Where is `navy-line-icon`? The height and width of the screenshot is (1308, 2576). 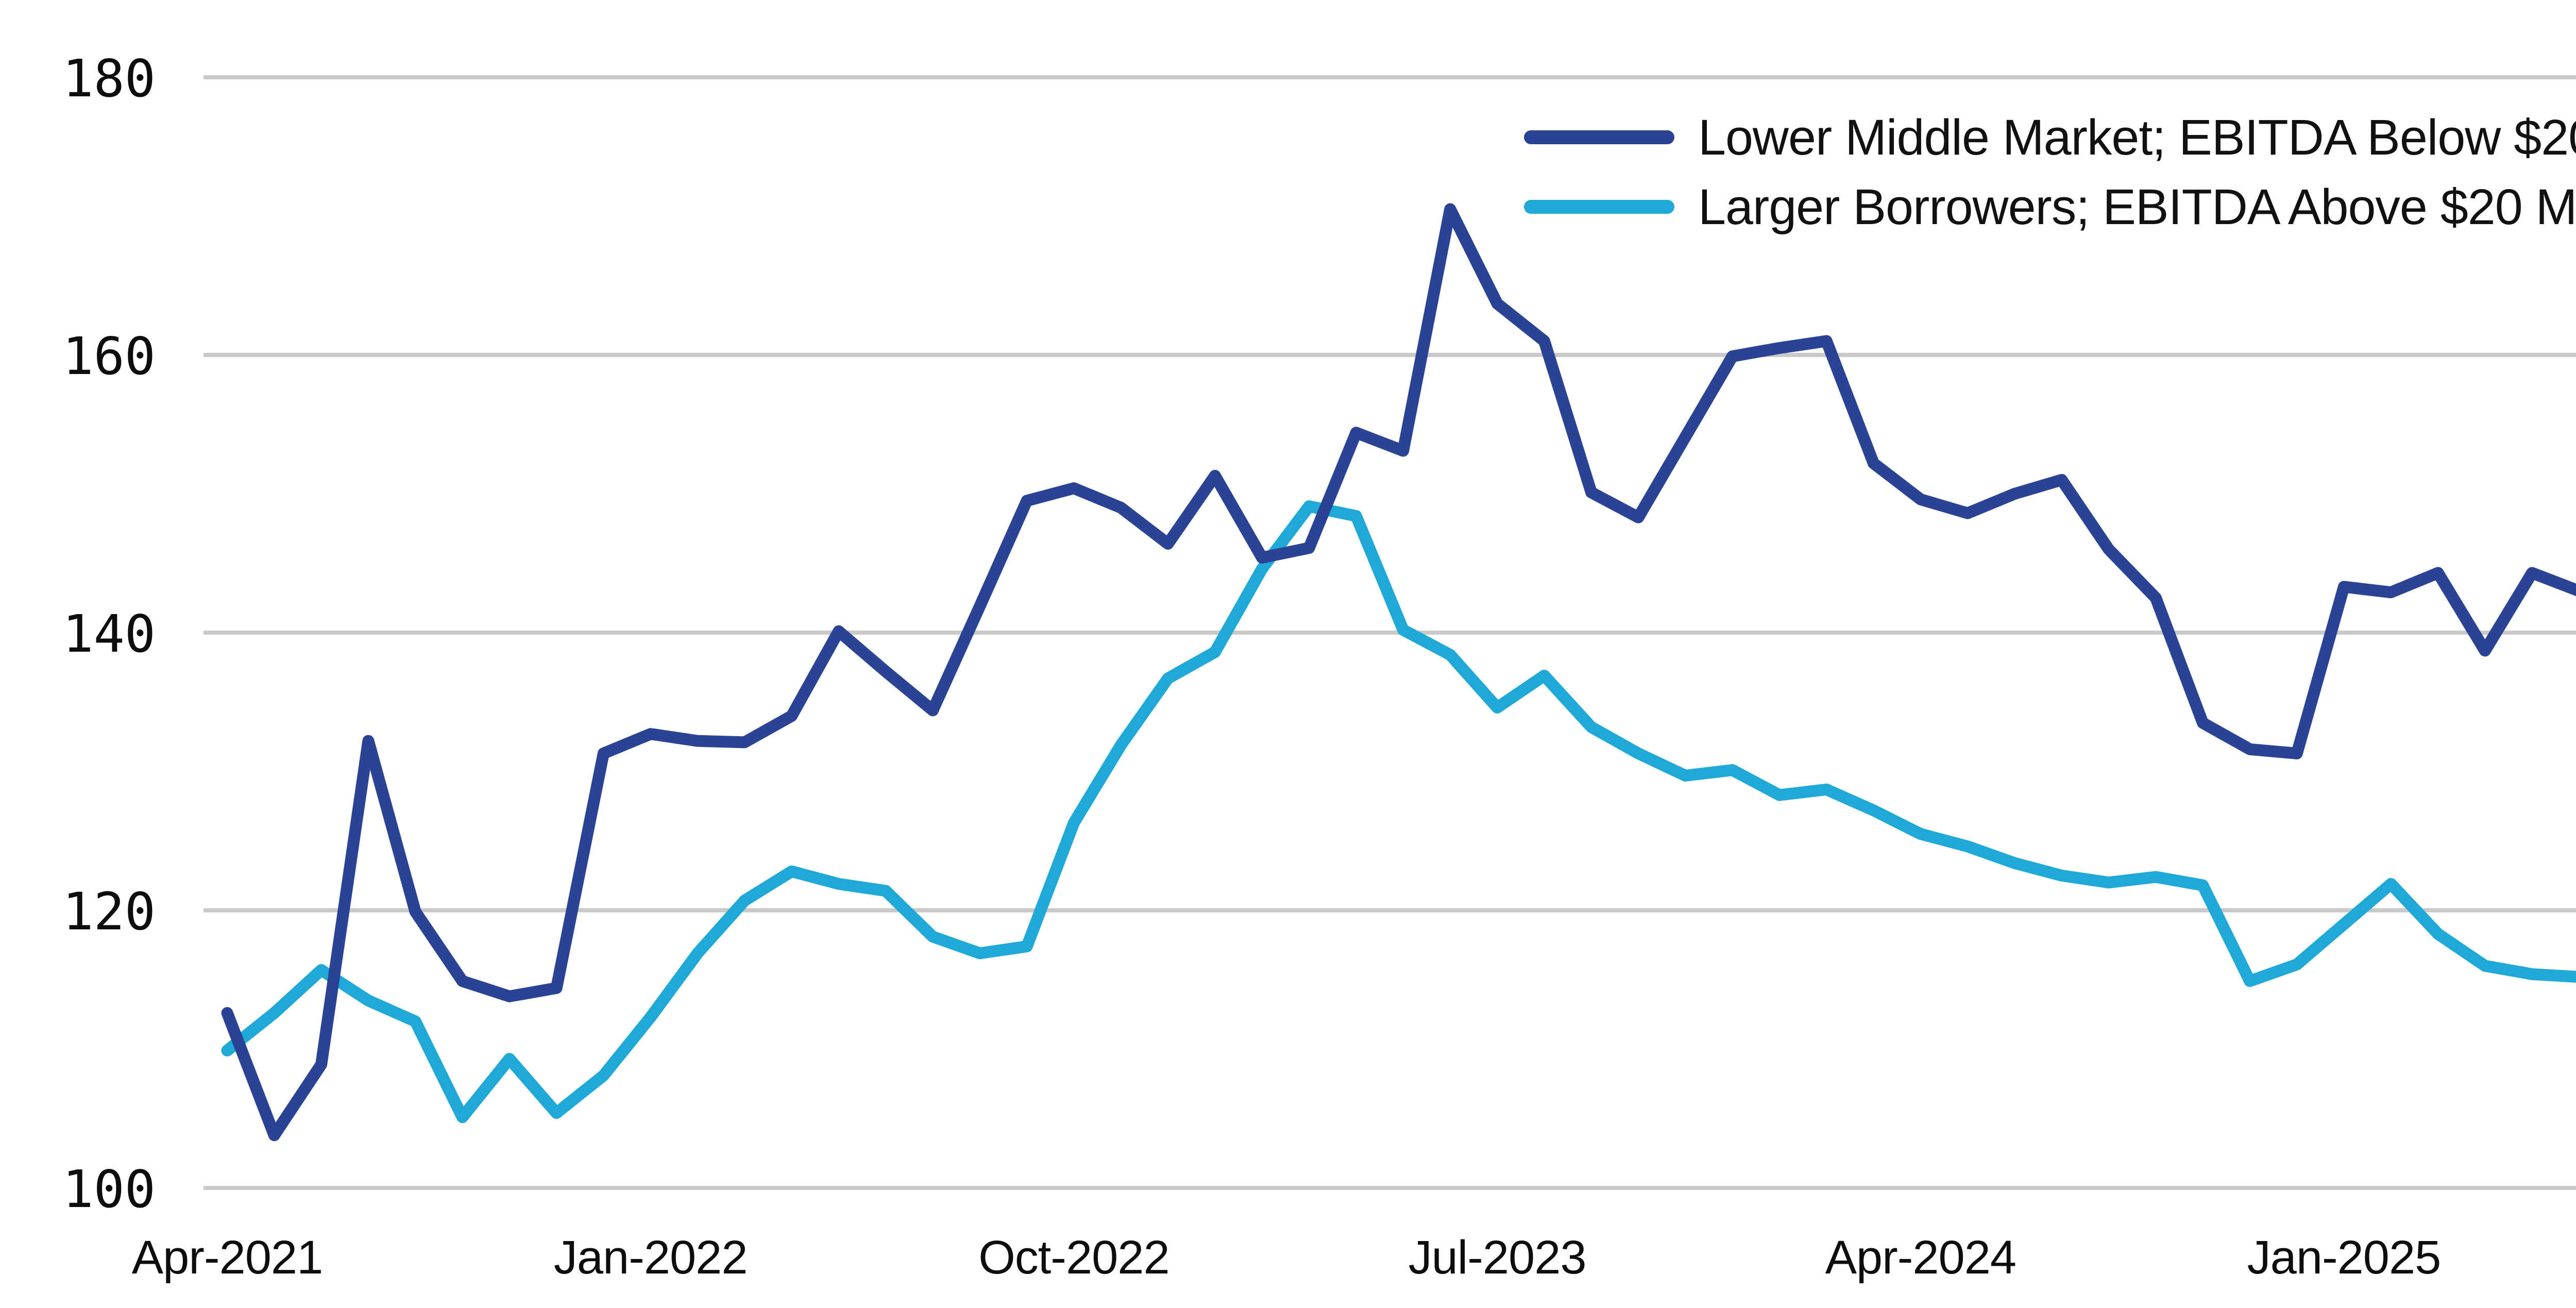
navy-line-icon is located at coordinates (1599, 137).